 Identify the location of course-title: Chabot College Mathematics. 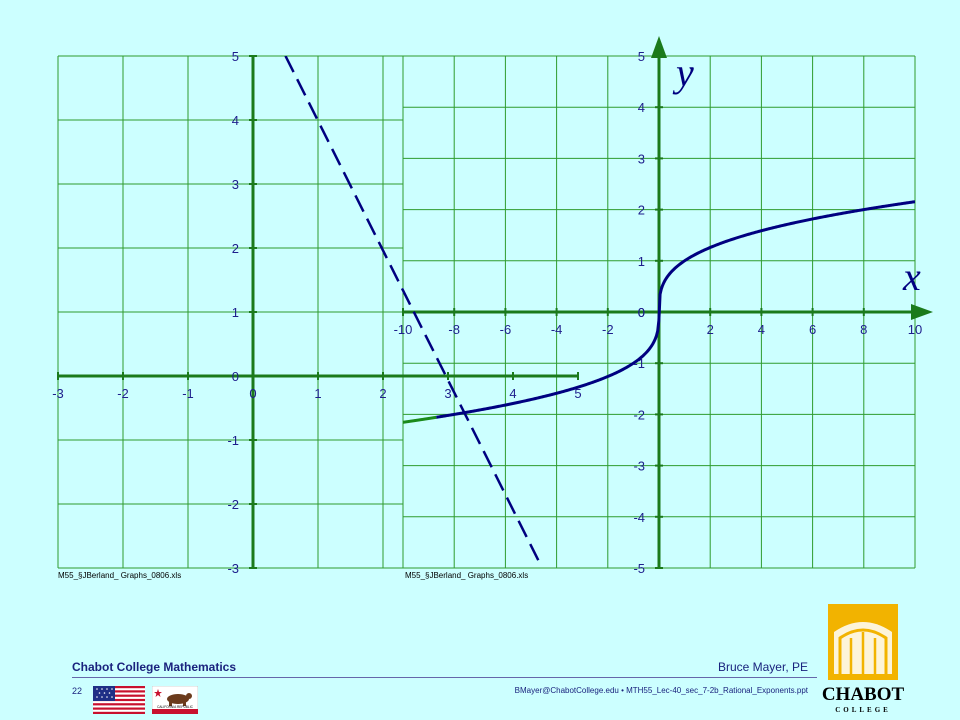
(154, 667).